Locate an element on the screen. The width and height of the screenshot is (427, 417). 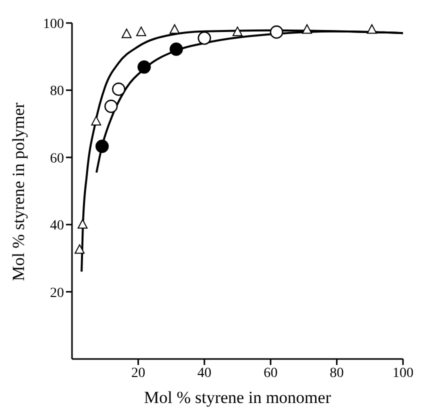
x-tick-label: 60 is located at coordinates (271, 373).